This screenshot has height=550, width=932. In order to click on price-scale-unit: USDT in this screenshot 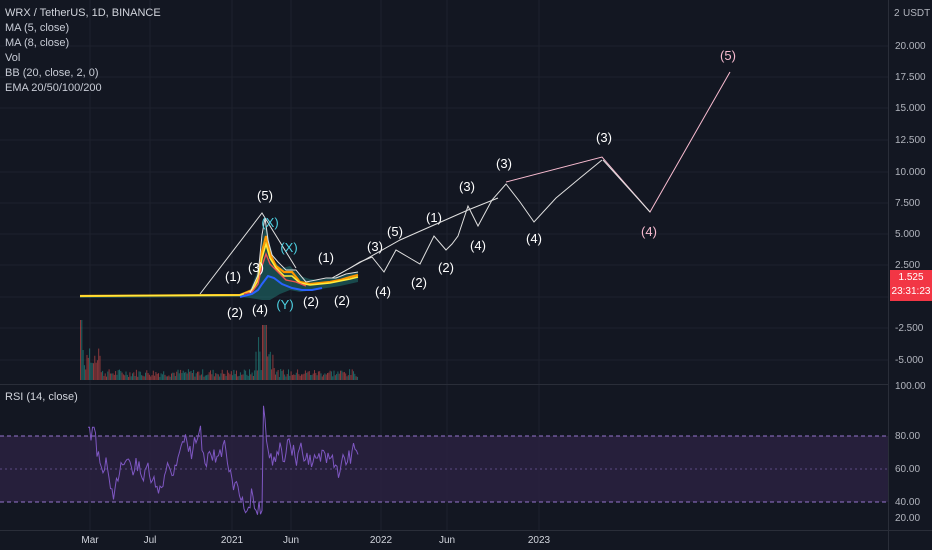, I will do `click(916, 13)`.